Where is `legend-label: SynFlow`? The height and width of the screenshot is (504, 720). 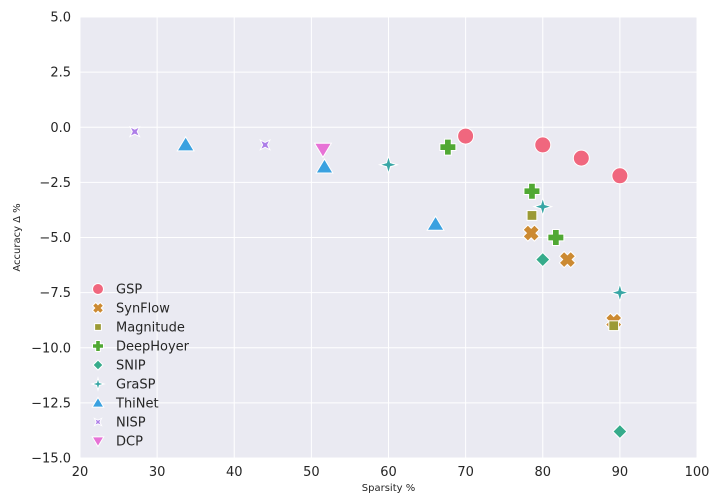
legend-label: SynFlow is located at coordinates (143, 309).